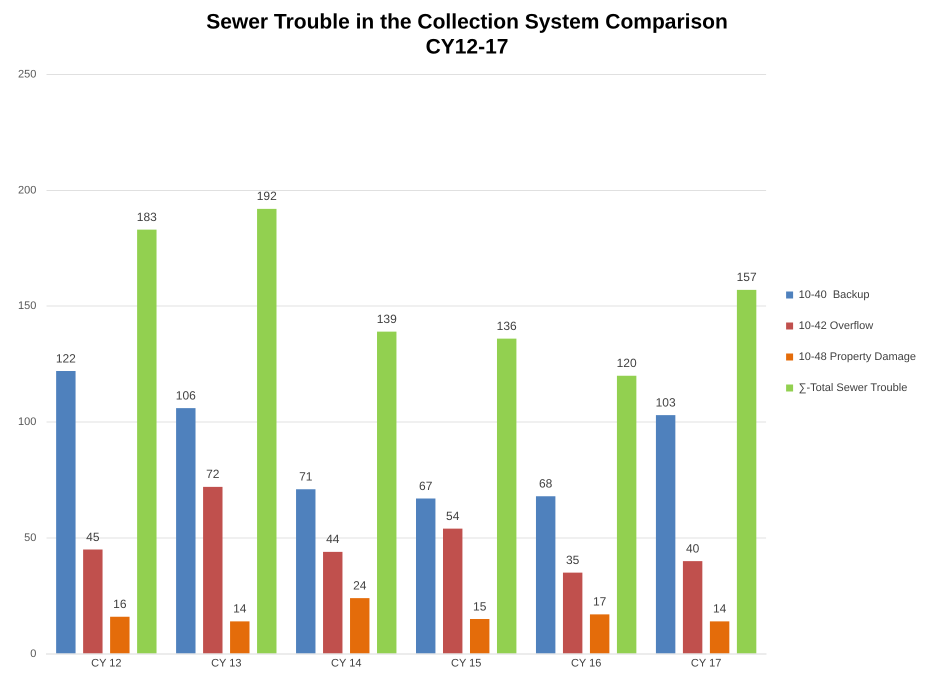  I want to click on x-tick-label: CY 12, so click(106, 663).